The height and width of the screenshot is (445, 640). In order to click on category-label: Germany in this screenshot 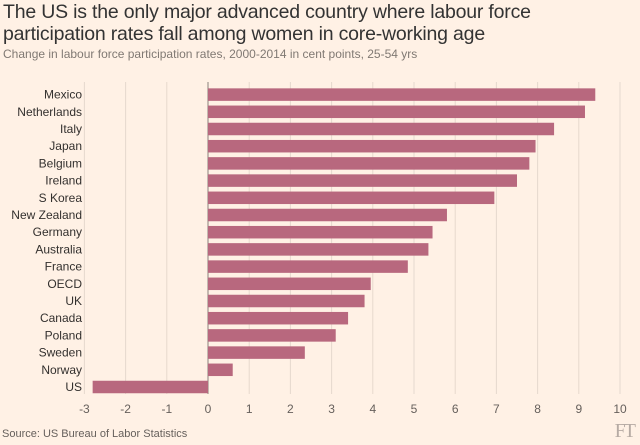, I will do `click(57, 232)`.